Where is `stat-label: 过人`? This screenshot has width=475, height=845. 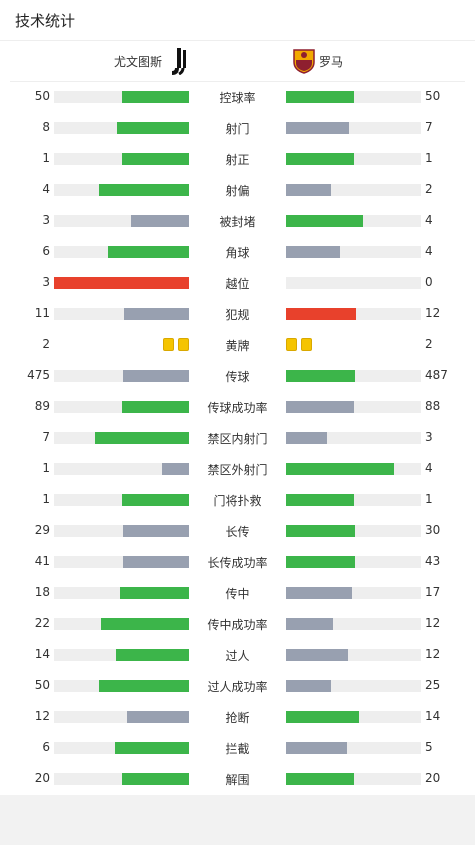 stat-label: 过人 is located at coordinates (237, 656).